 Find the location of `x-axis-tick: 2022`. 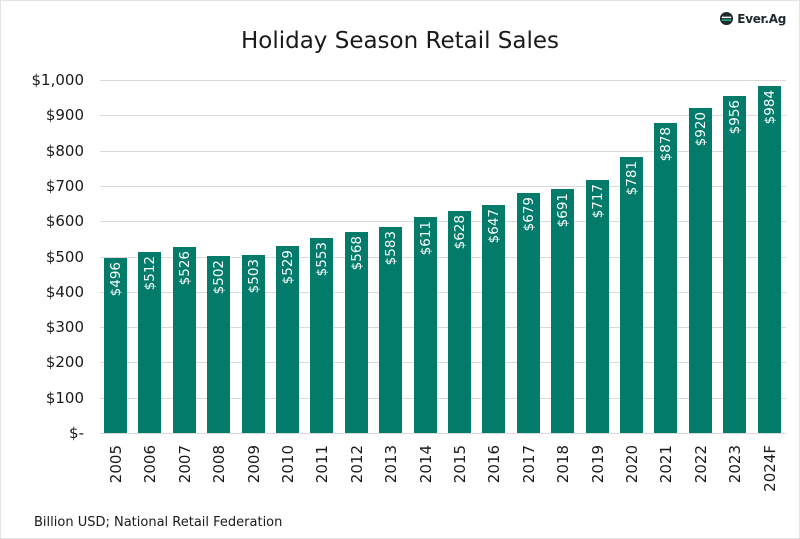

x-axis-tick: 2022 is located at coordinates (700, 482).